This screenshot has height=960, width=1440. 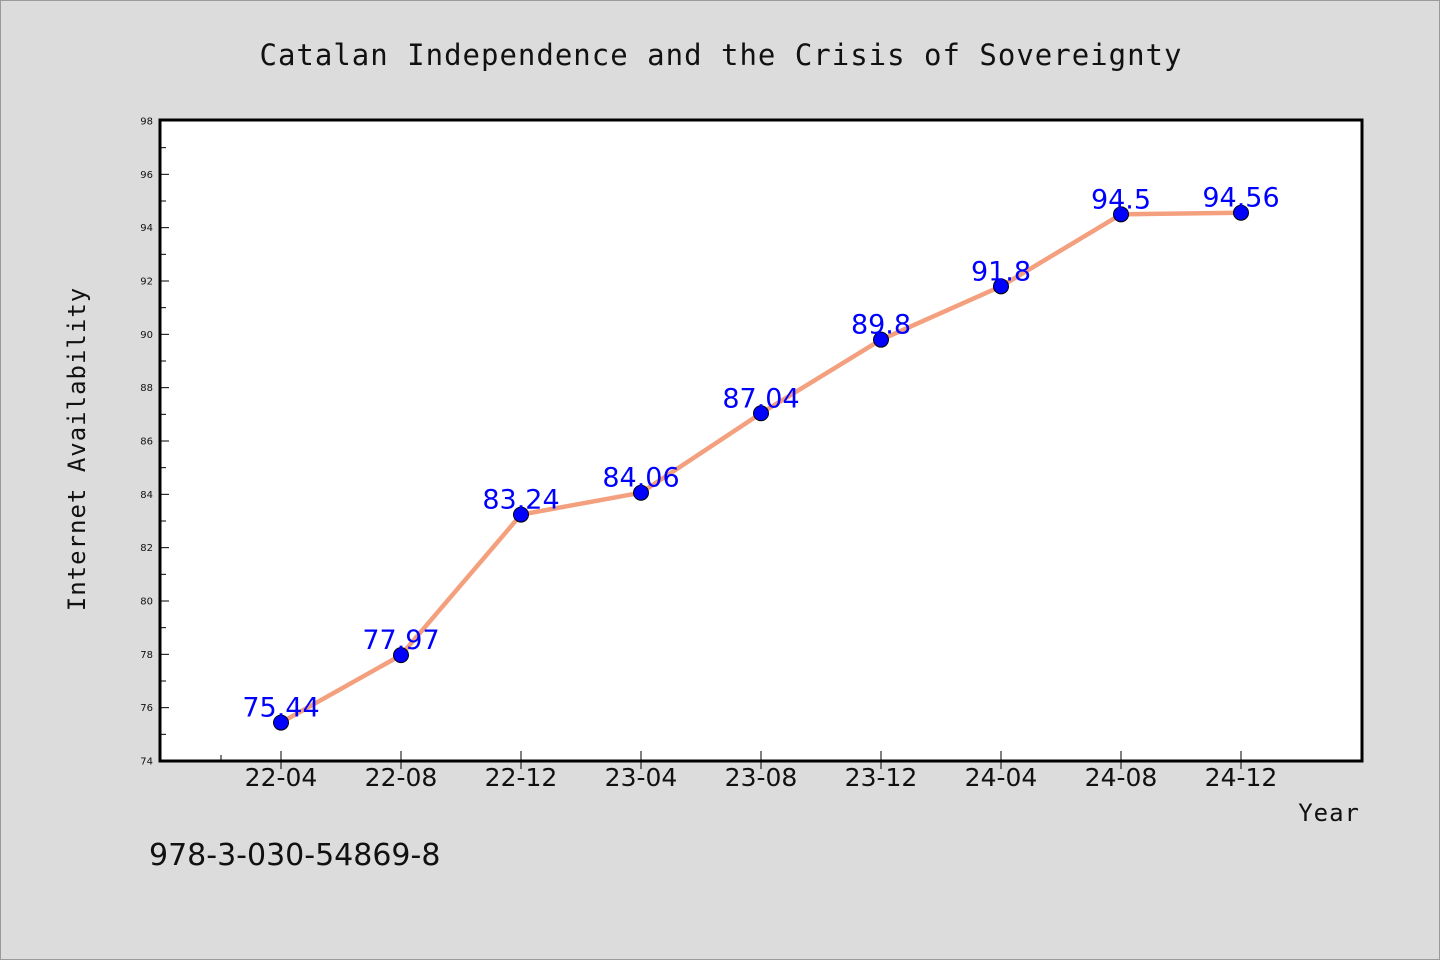 What do you see at coordinates (1240, 198) in the screenshot?
I see `data-label: 94.56` at bounding box center [1240, 198].